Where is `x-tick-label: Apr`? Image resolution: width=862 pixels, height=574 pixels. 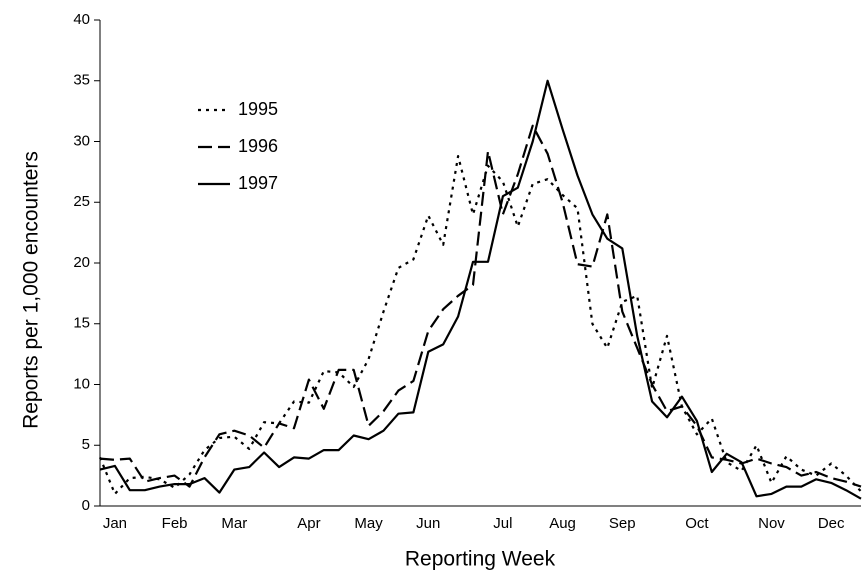
x-tick-label: Apr is located at coordinates (308, 523).